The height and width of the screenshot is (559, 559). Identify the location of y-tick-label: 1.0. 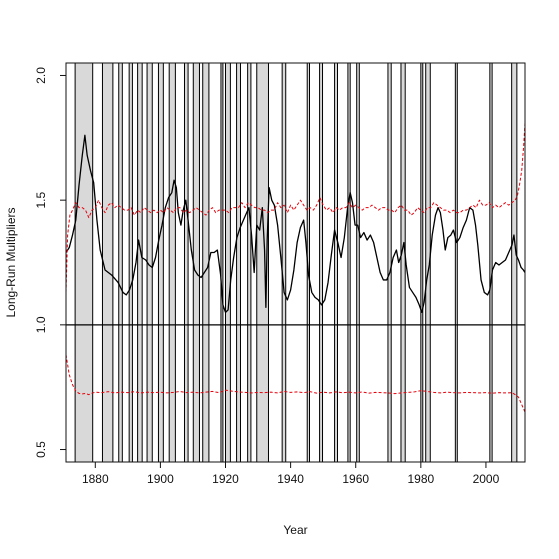
(41, 324).